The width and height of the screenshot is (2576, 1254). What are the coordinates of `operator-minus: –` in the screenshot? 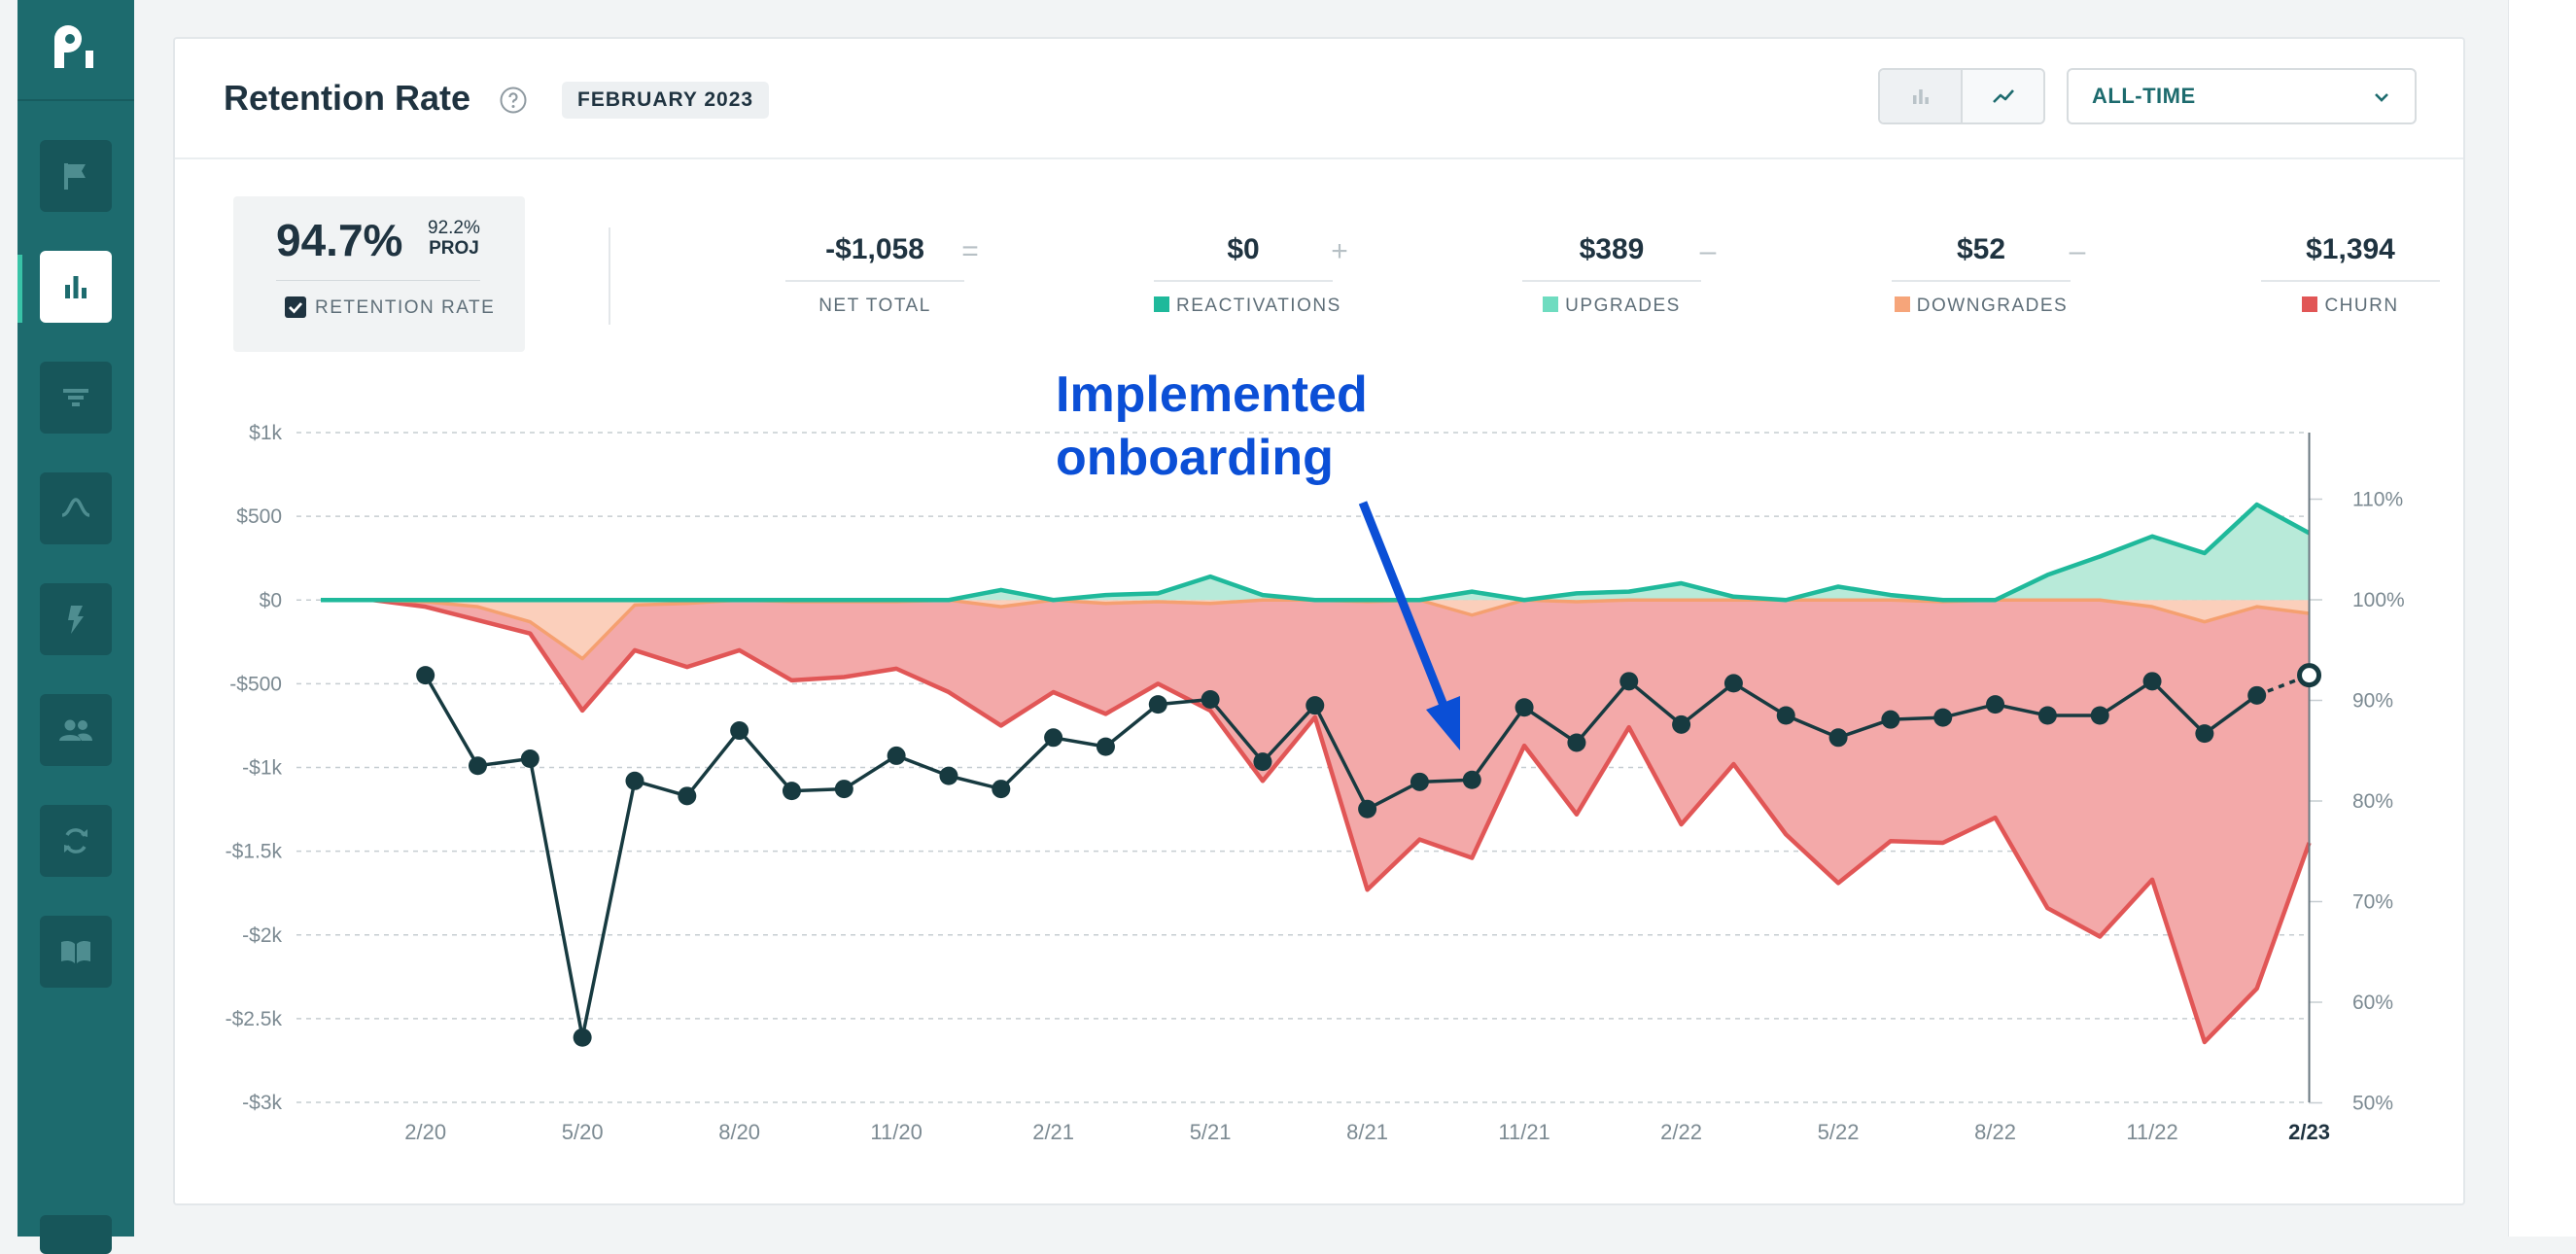 It's located at (2077, 251).